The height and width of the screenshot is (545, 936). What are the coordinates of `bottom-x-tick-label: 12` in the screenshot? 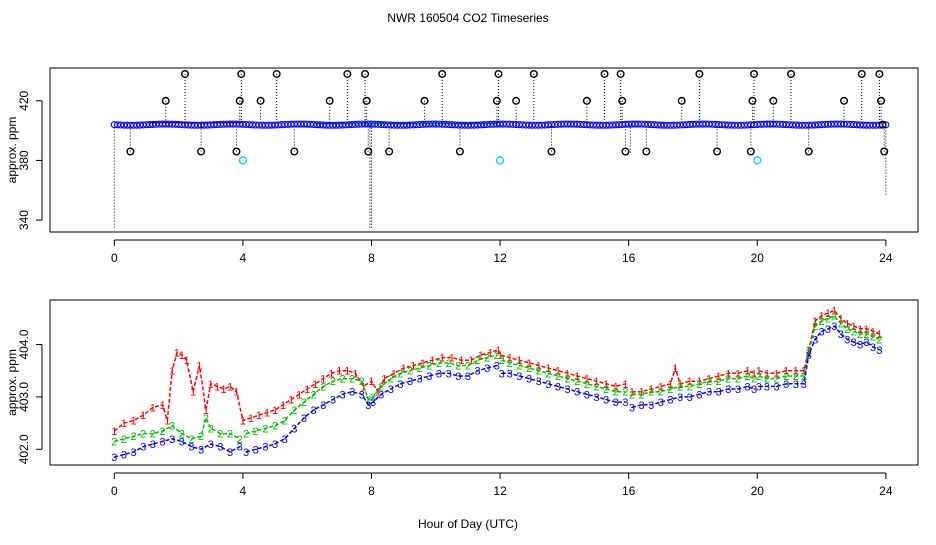 It's located at (500, 491).